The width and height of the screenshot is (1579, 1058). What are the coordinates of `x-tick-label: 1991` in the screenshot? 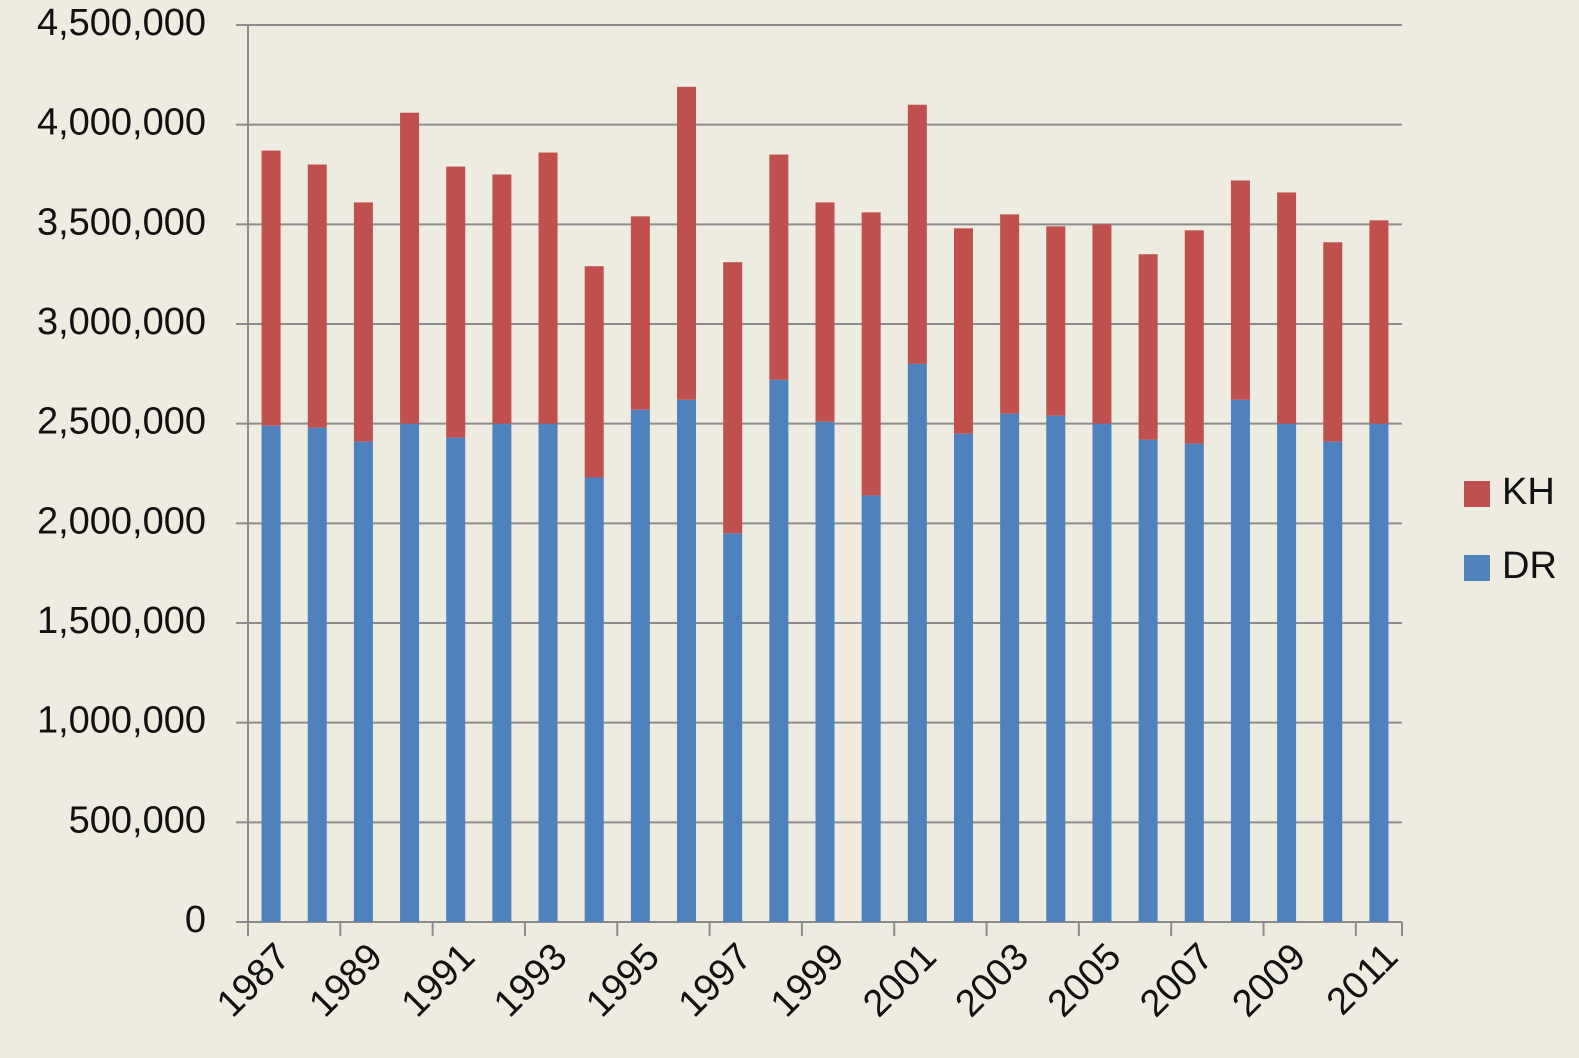 It's located at (438, 980).